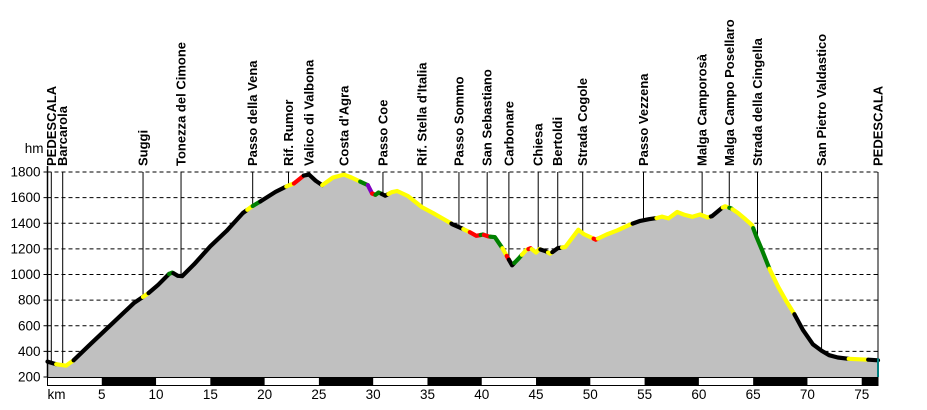  What do you see at coordinates (643, 119) in the screenshot?
I see `place-label-16: Passo Vezzena` at bounding box center [643, 119].